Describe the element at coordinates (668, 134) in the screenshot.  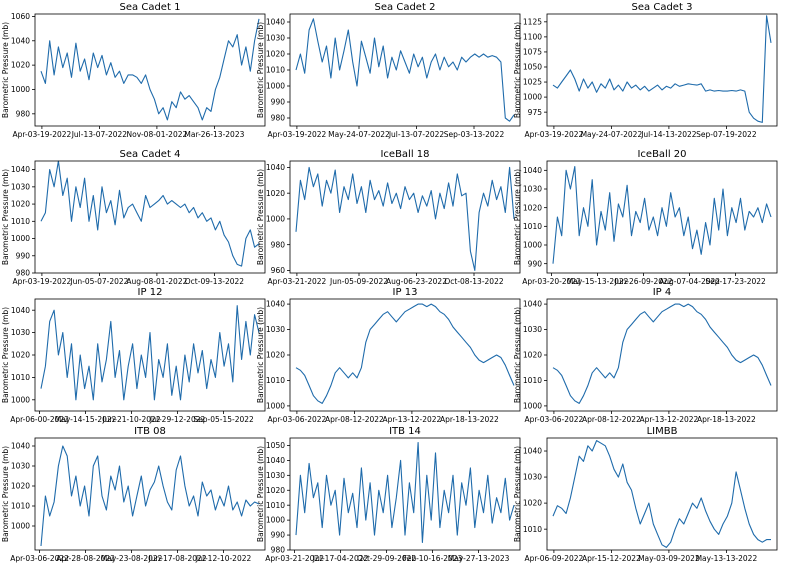
I see `x-tick-label: Jul-14-13-2022` at that location.